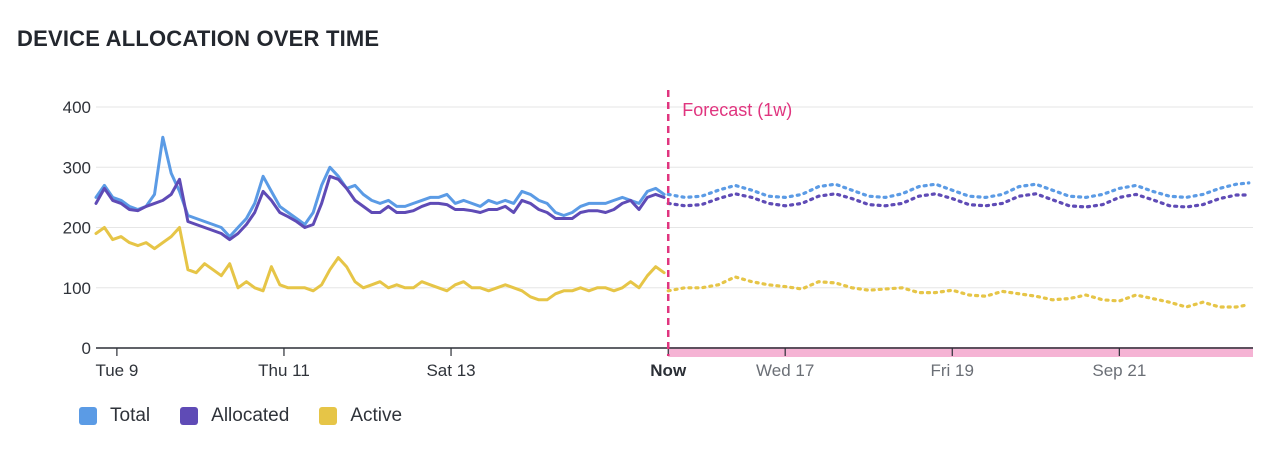  What do you see at coordinates (284, 370) in the screenshot?
I see `x-tick-label-1: Thu 11` at bounding box center [284, 370].